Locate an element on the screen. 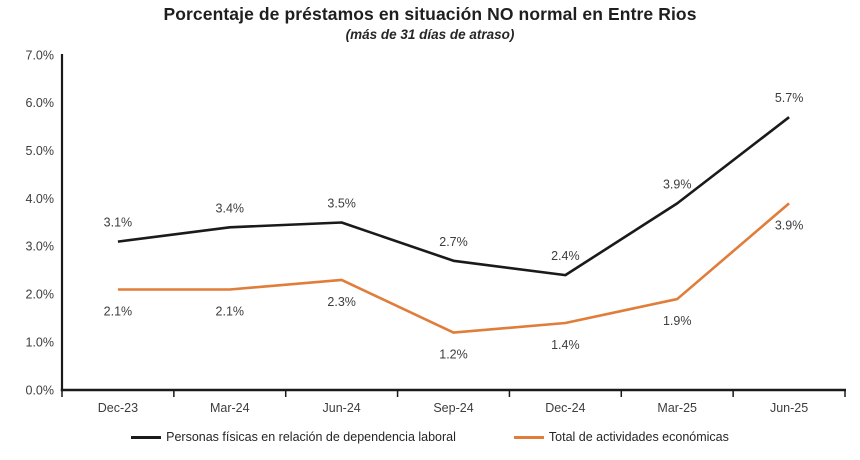 The image size is (860, 460). x-axis-category-label: Dec-24 is located at coordinates (565, 408).